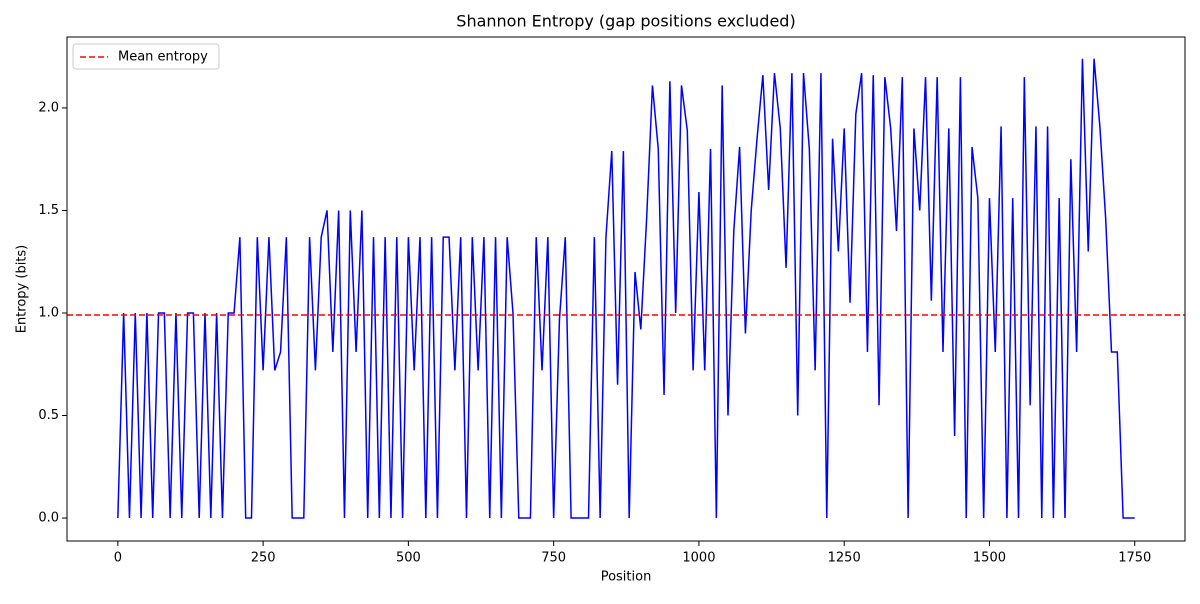  Describe the element at coordinates (48, 107) in the screenshot. I see `y-tick-label: 2.0` at that location.